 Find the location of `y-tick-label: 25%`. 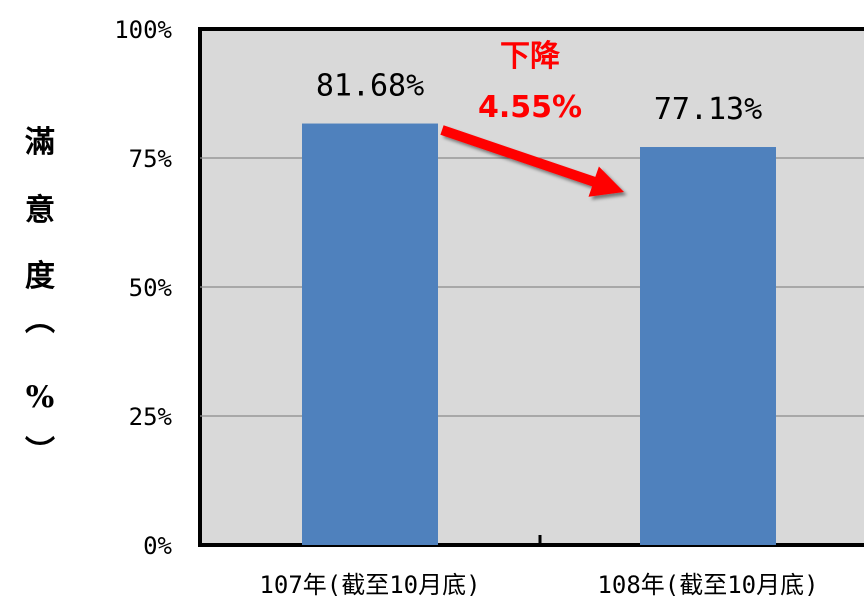

y-tick-label: 25% is located at coordinates (151, 417).